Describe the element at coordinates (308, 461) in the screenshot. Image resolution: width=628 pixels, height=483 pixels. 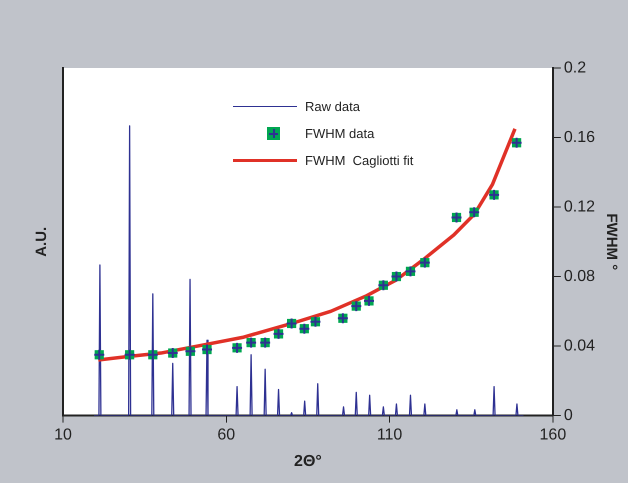
I see `x-axis-title: 2Θ°` at that location.